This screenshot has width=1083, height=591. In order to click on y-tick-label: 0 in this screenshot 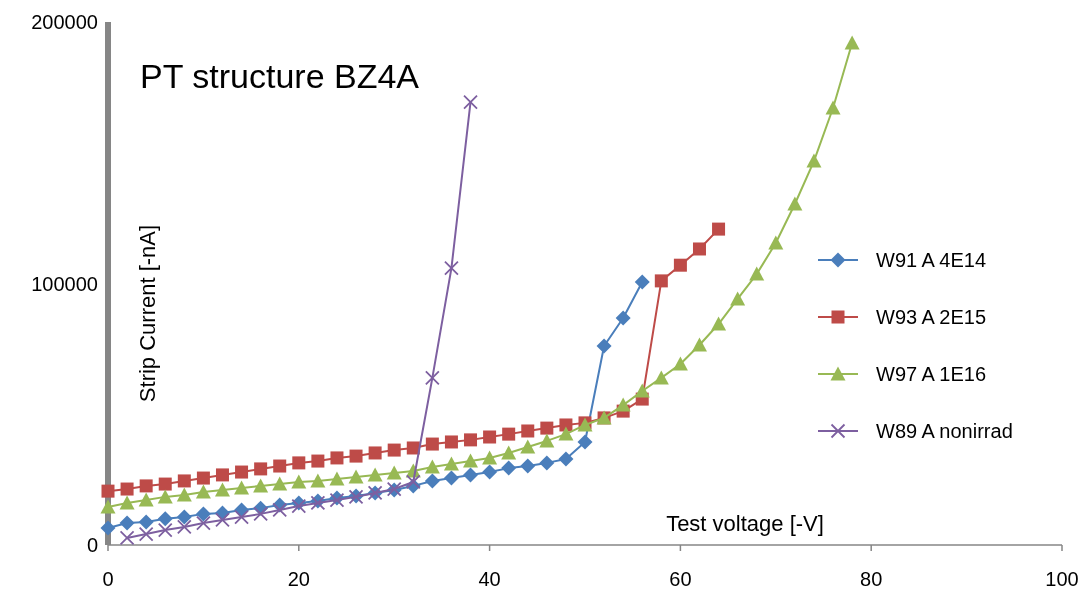, I will do `click(92, 545)`.